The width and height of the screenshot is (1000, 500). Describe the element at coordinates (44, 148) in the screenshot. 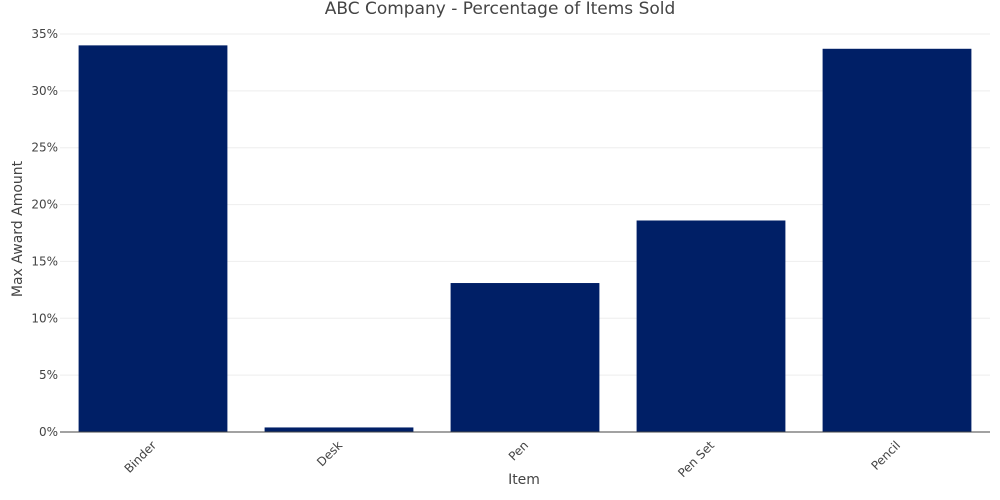

I see `y-tick-label: 25%` at that location.